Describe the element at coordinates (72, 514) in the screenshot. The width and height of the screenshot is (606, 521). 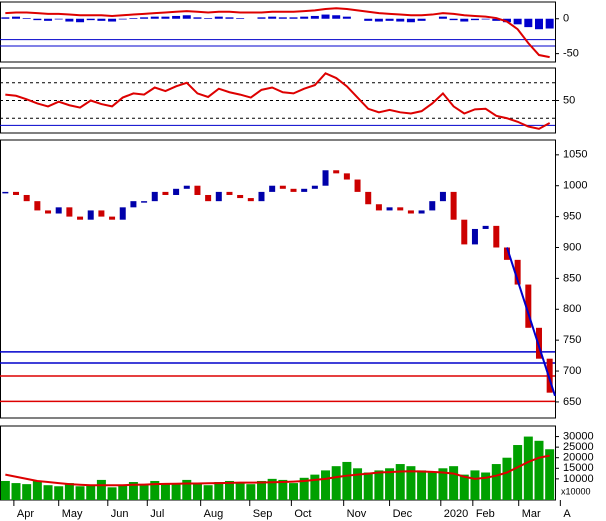
I see `x-tick-label: May` at that location.